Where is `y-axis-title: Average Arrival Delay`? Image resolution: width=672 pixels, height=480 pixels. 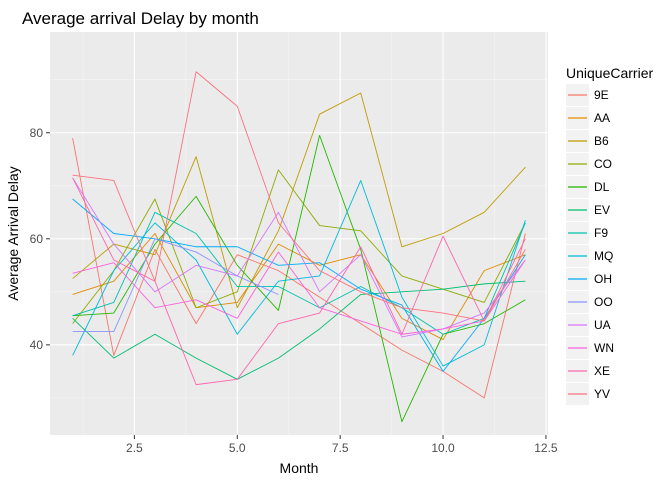
y-axis-title: Average Arrival Delay is located at coordinates (13, 233).